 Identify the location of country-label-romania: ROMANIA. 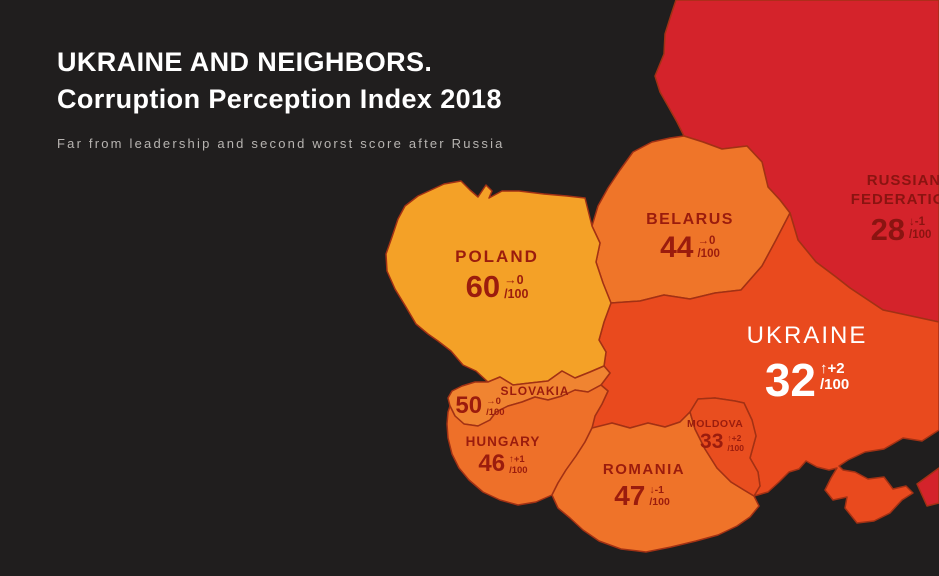
(644, 469).